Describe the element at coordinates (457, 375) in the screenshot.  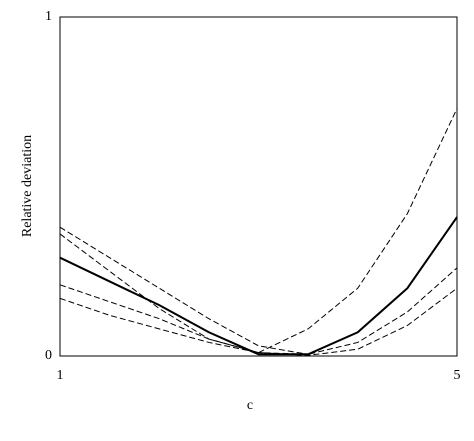
I see `x-tick-label: 5` at that location.